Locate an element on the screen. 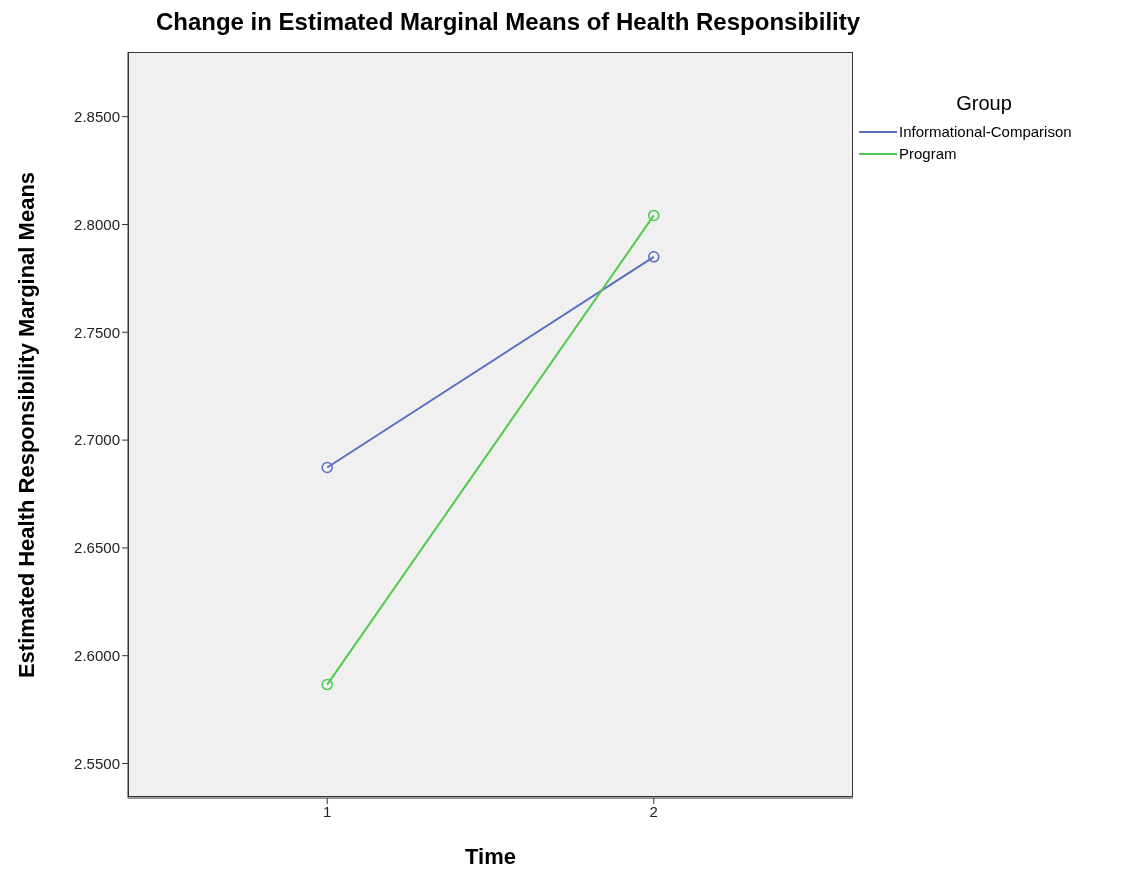 The width and height of the screenshot is (1134, 892). y-axis-title: Estimated Health Responsibility Marginal Means is located at coordinates (26, 425).